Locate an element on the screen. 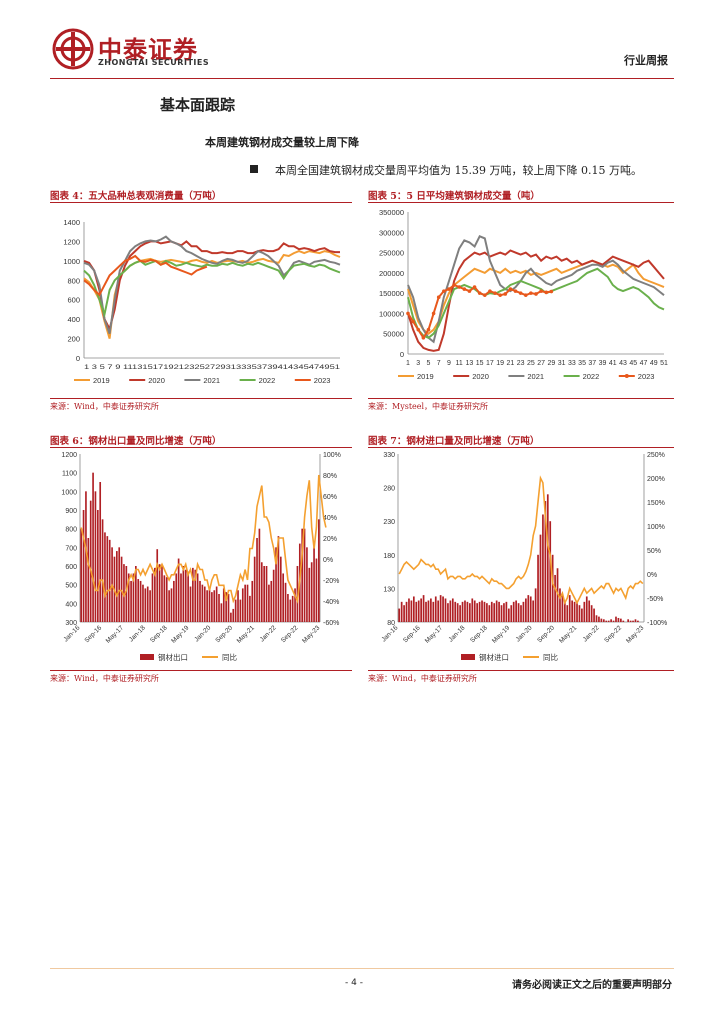  x-tick-label: 51 is located at coordinates (664, 363).